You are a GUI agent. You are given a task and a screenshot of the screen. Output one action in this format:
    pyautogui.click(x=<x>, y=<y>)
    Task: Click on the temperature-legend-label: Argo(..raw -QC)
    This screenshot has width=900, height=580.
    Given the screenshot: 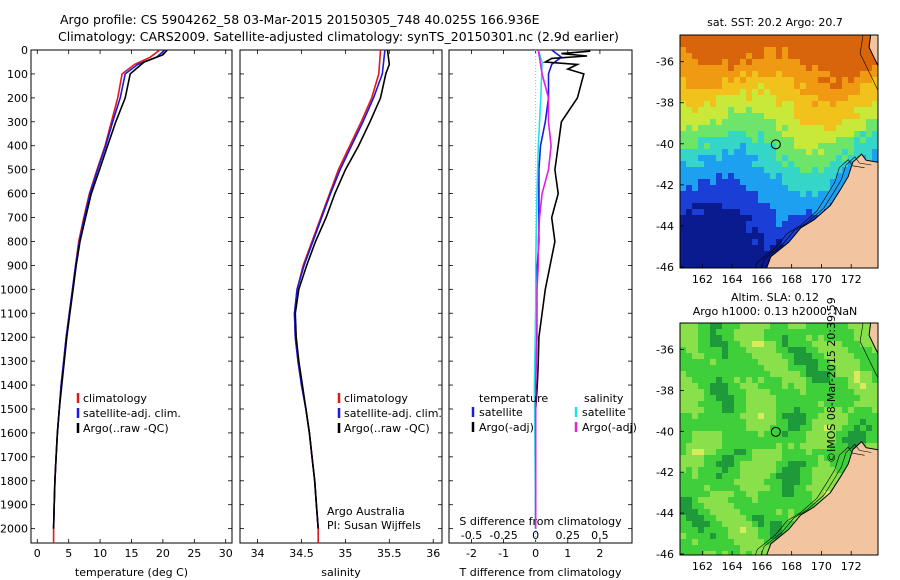 What is the action you would take?
    pyautogui.click(x=126, y=428)
    